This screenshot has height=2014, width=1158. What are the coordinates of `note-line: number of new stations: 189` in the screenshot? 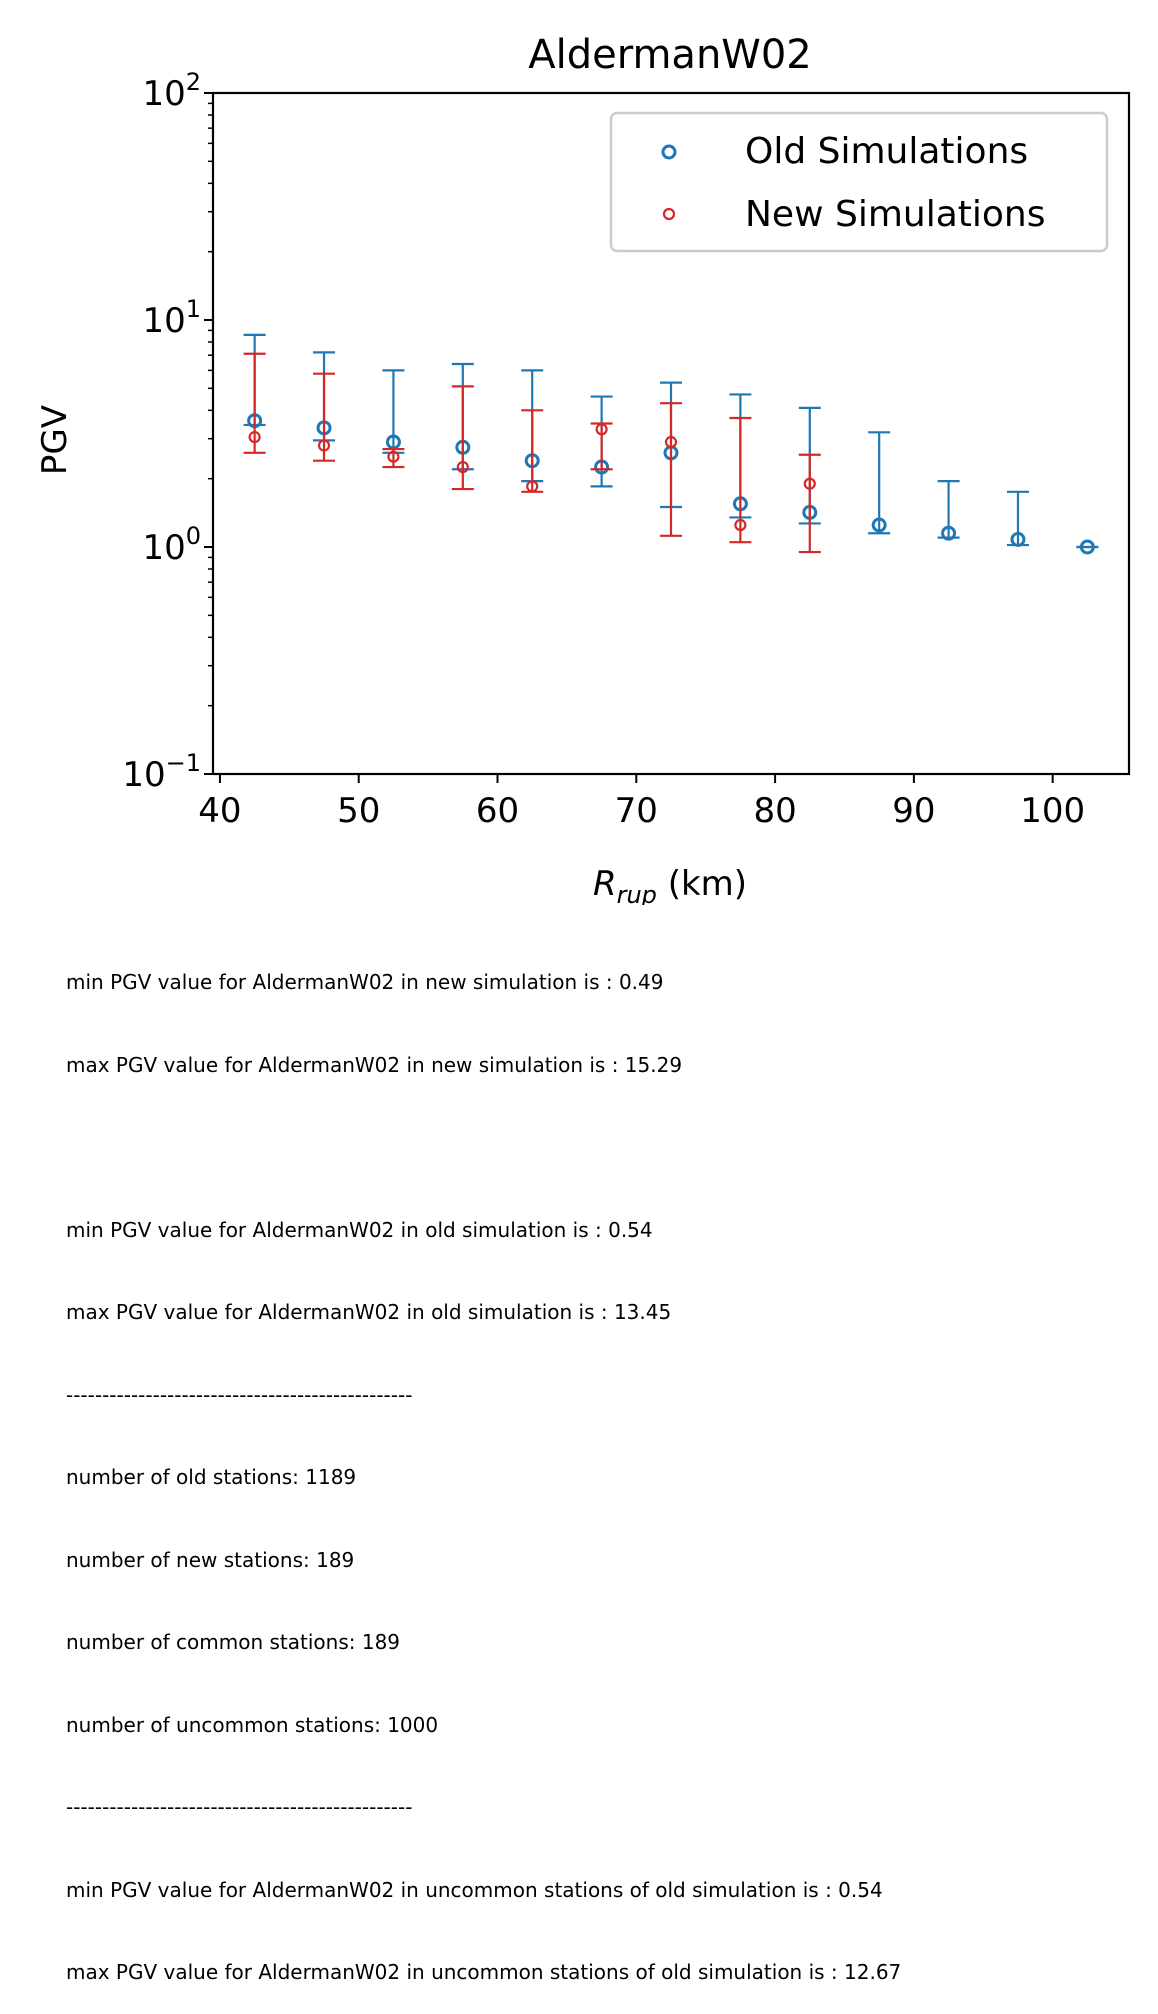 It's located at (210, 1559).